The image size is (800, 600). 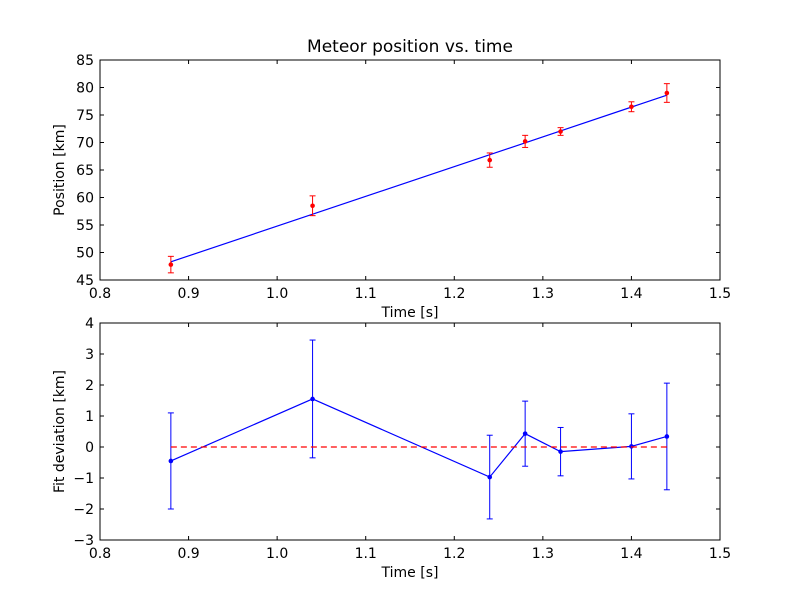 What do you see at coordinates (83, 510) in the screenshot?
I see `y-tick-label: −2` at bounding box center [83, 510].